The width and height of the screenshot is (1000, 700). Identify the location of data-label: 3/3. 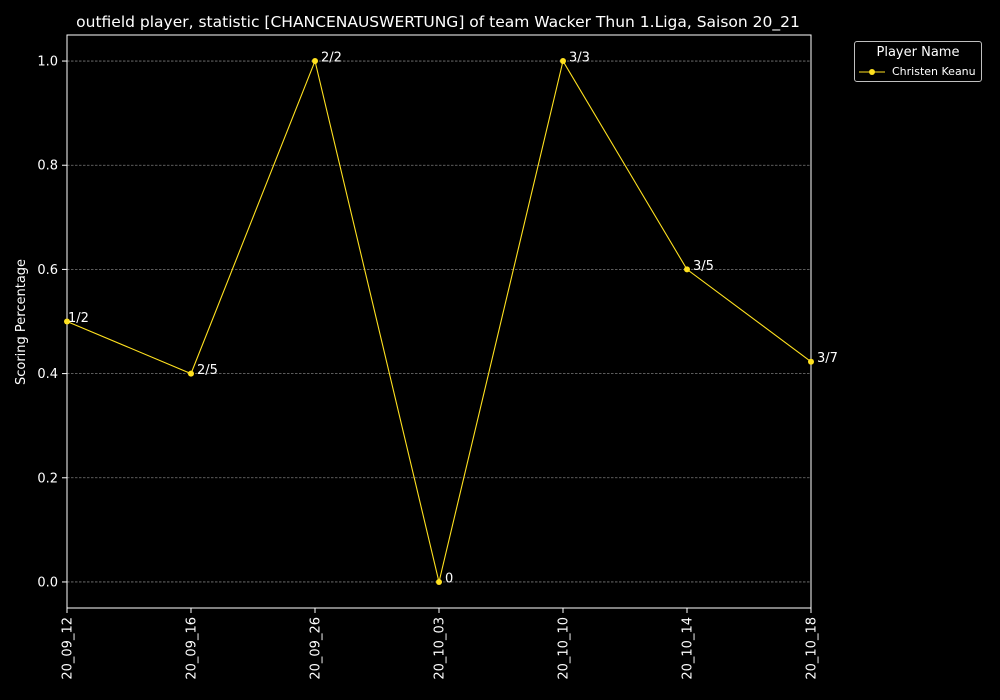
(579, 58).